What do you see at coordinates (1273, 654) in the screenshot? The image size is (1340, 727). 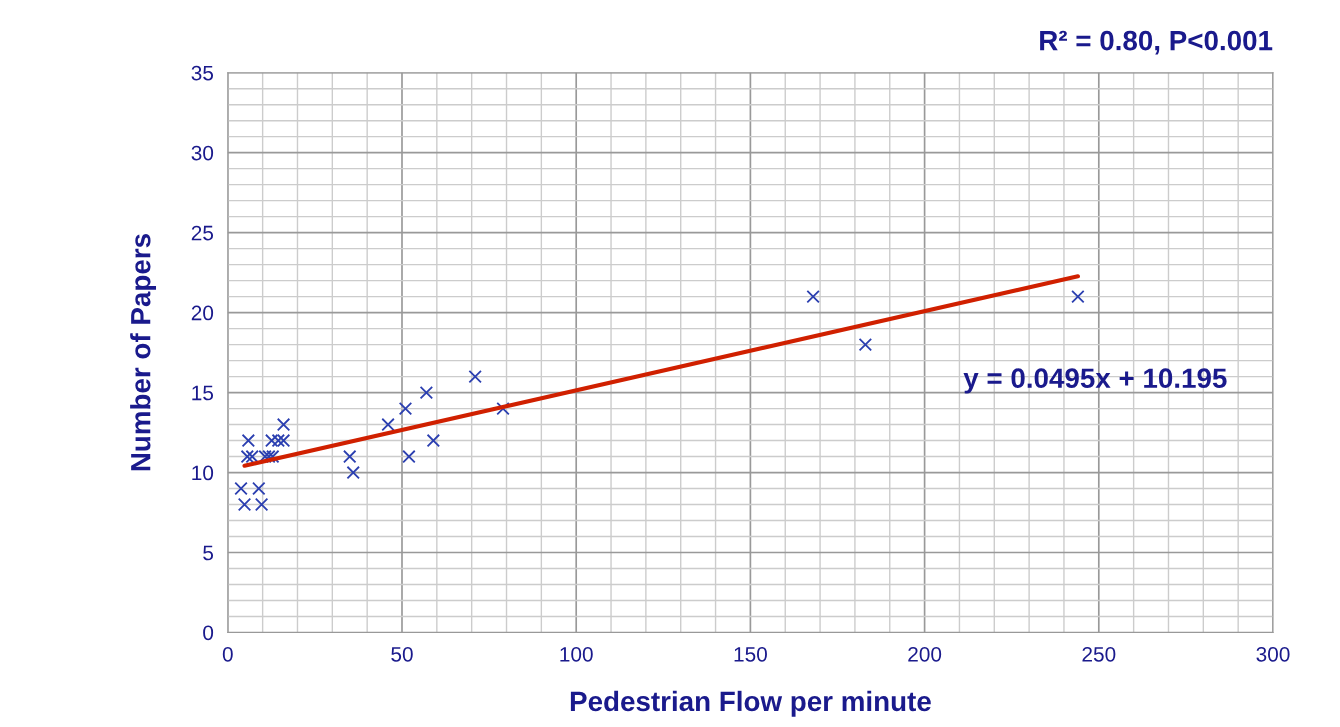 I see `x-tick-label: 300` at bounding box center [1273, 654].